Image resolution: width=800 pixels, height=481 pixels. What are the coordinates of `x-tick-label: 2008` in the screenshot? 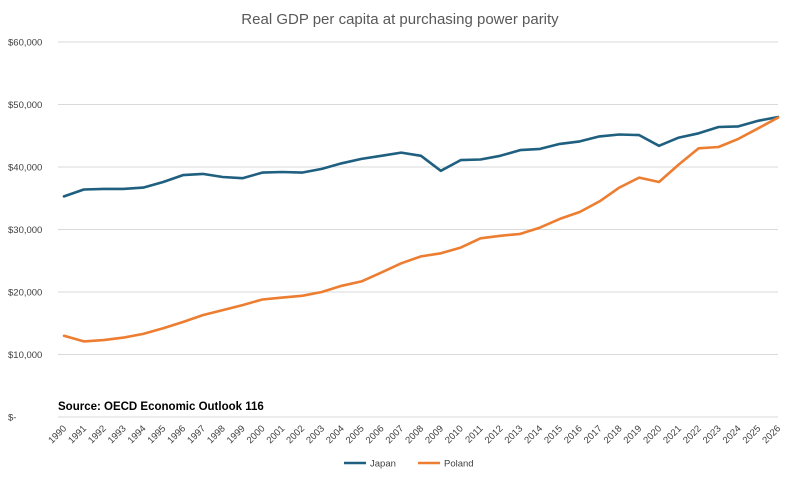 It's located at (414, 434).